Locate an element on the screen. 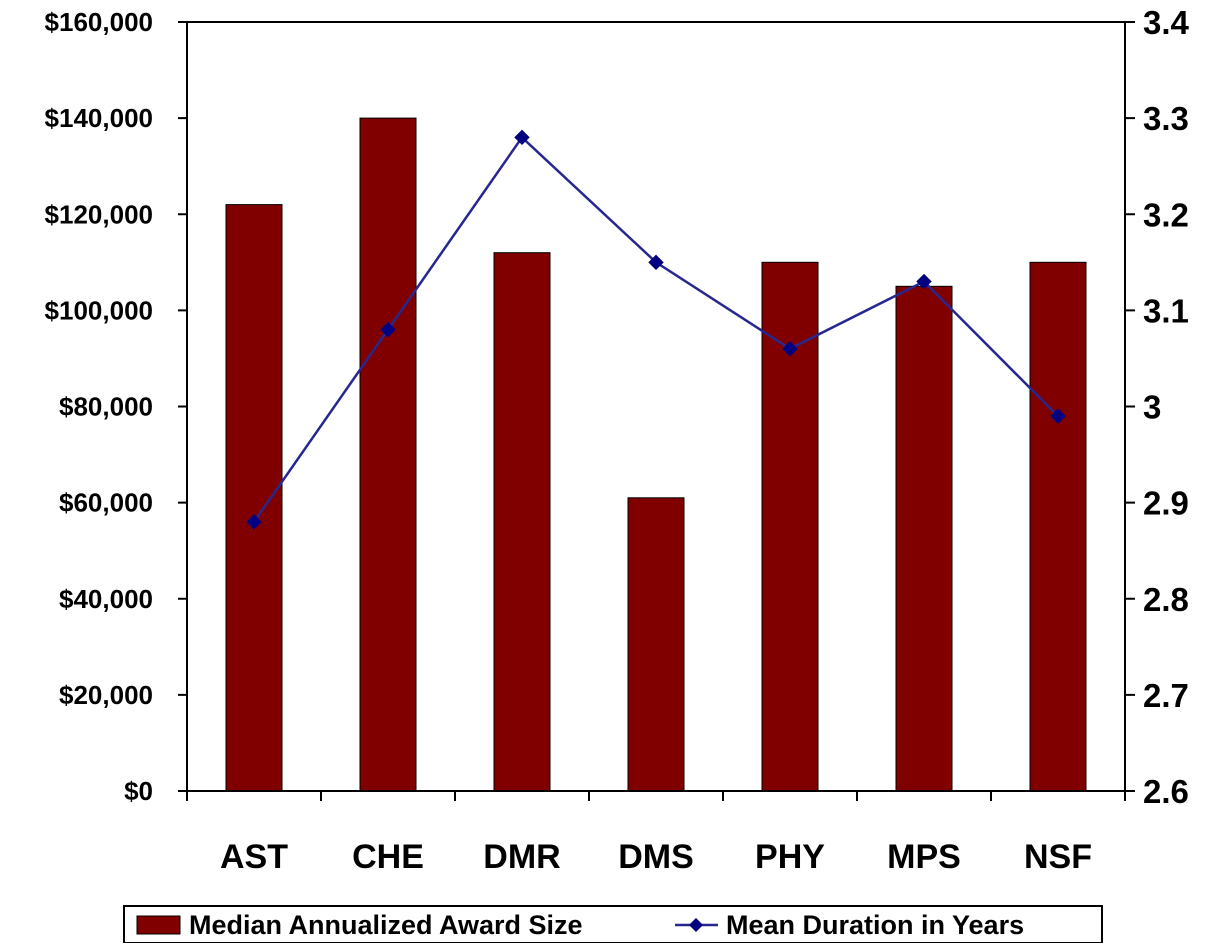 The height and width of the screenshot is (943, 1217). category-label-mps: MPS is located at coordinates (924, 857).